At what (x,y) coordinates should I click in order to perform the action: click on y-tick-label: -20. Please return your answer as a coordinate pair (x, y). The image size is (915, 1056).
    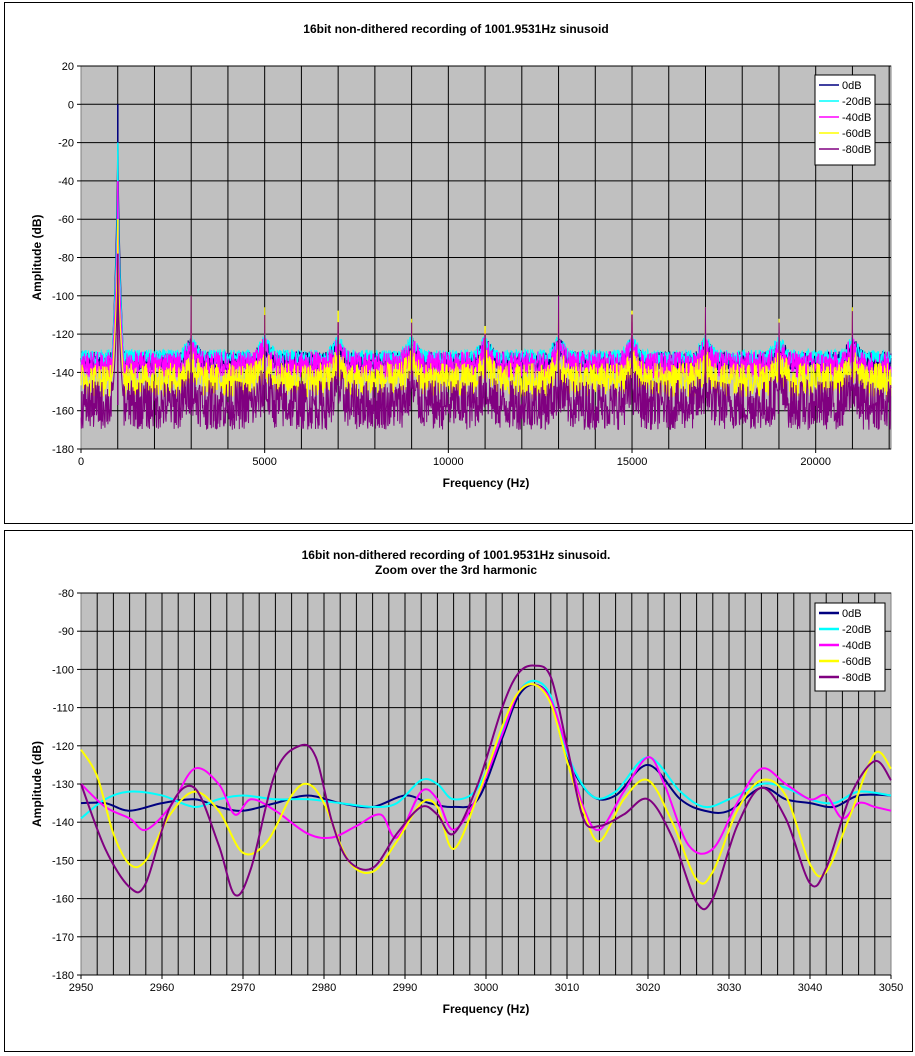
    Looking at the image, I should click on (66, 144).